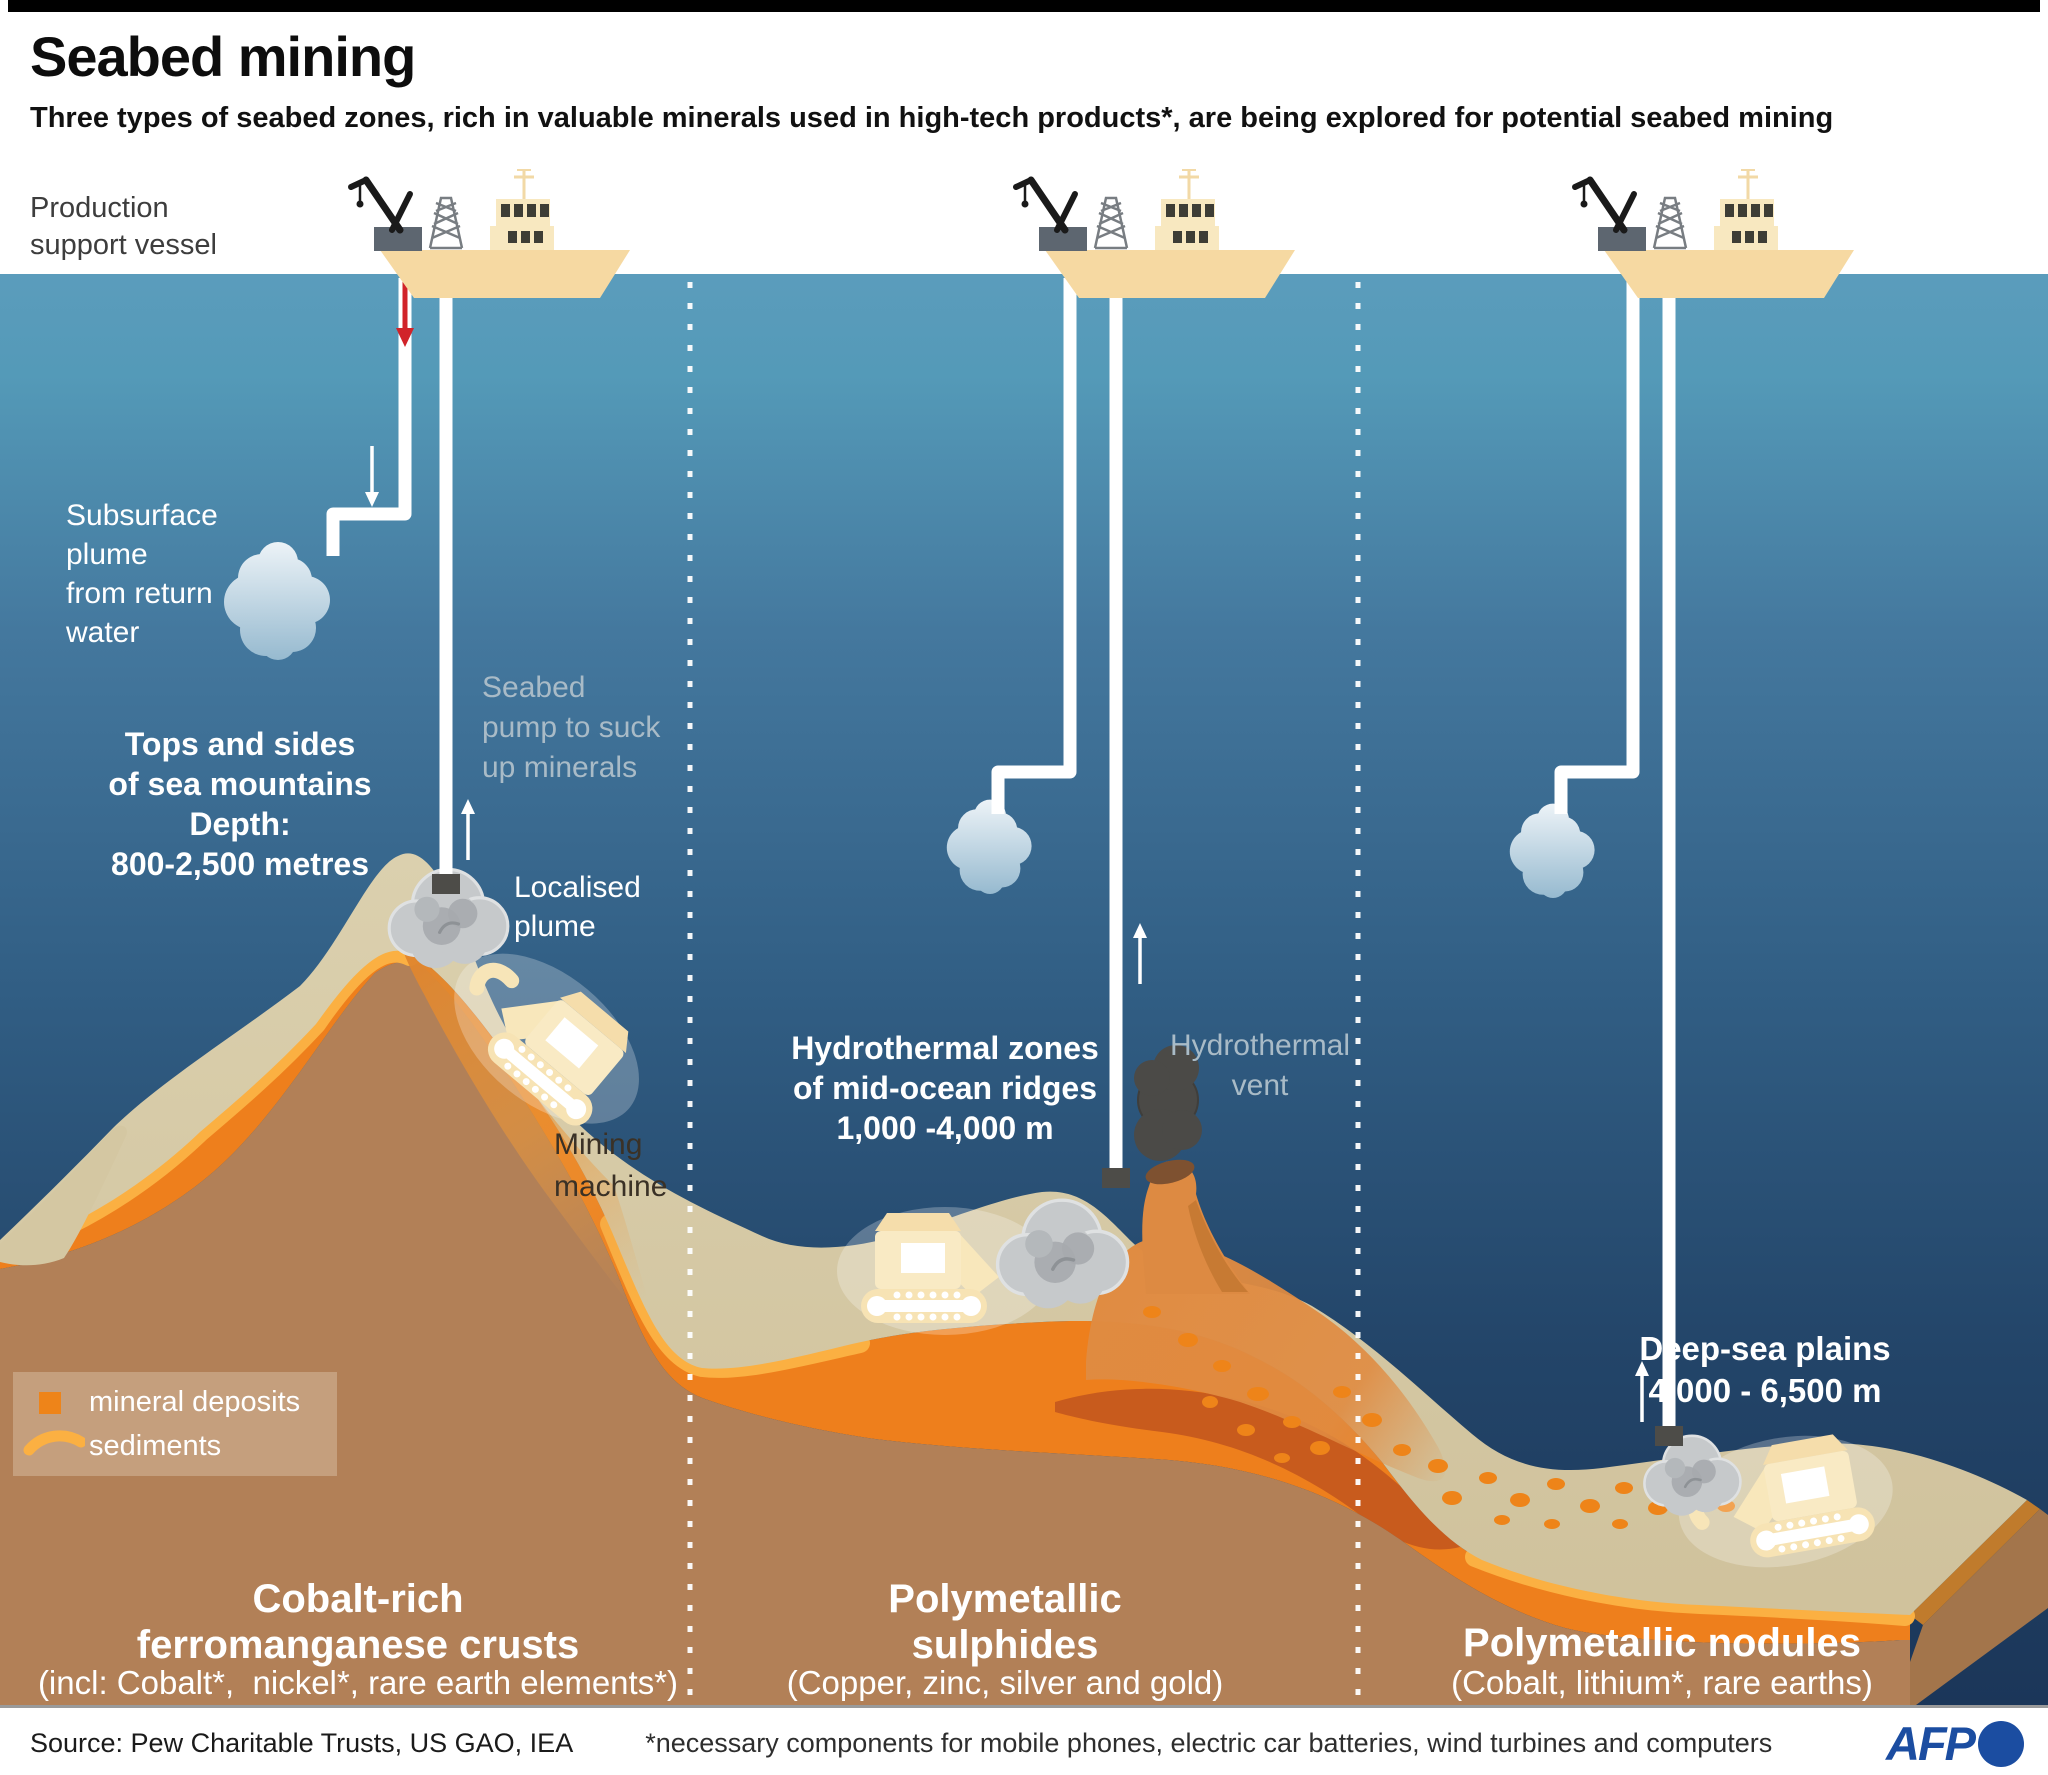 The width and height of the screenshot is (2048, 1775). I want to click on zone-title-nodules: Polymetallic nodules, so click(1662, 1643).